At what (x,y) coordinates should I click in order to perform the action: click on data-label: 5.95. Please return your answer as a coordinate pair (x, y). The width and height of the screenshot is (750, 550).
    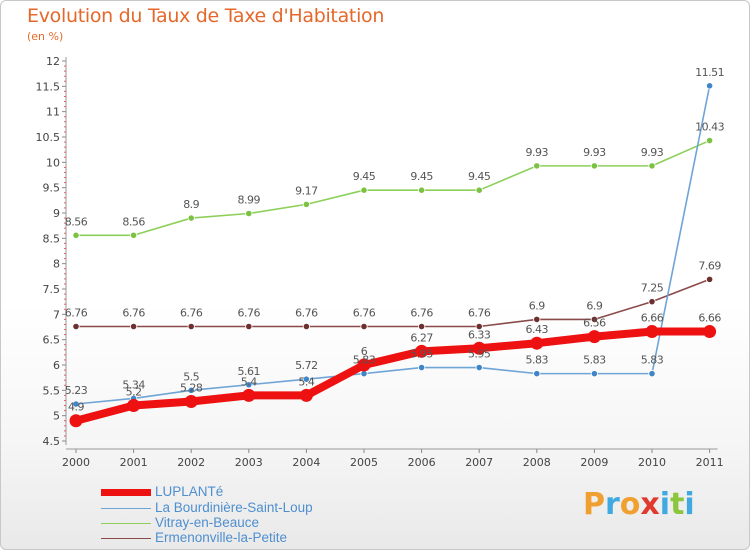
    Looking at the image, I should click on (479, 354).